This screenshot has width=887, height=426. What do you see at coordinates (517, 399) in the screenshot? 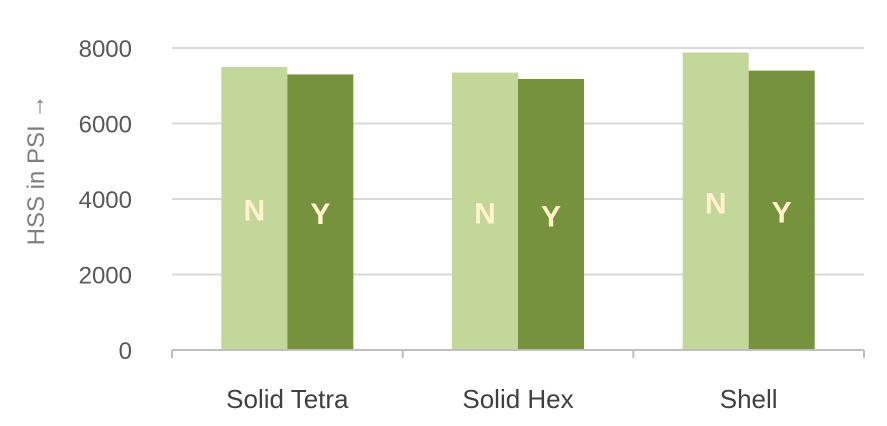
I see `x-tick-label: Solid Hex` at bounding box center [517, 399].